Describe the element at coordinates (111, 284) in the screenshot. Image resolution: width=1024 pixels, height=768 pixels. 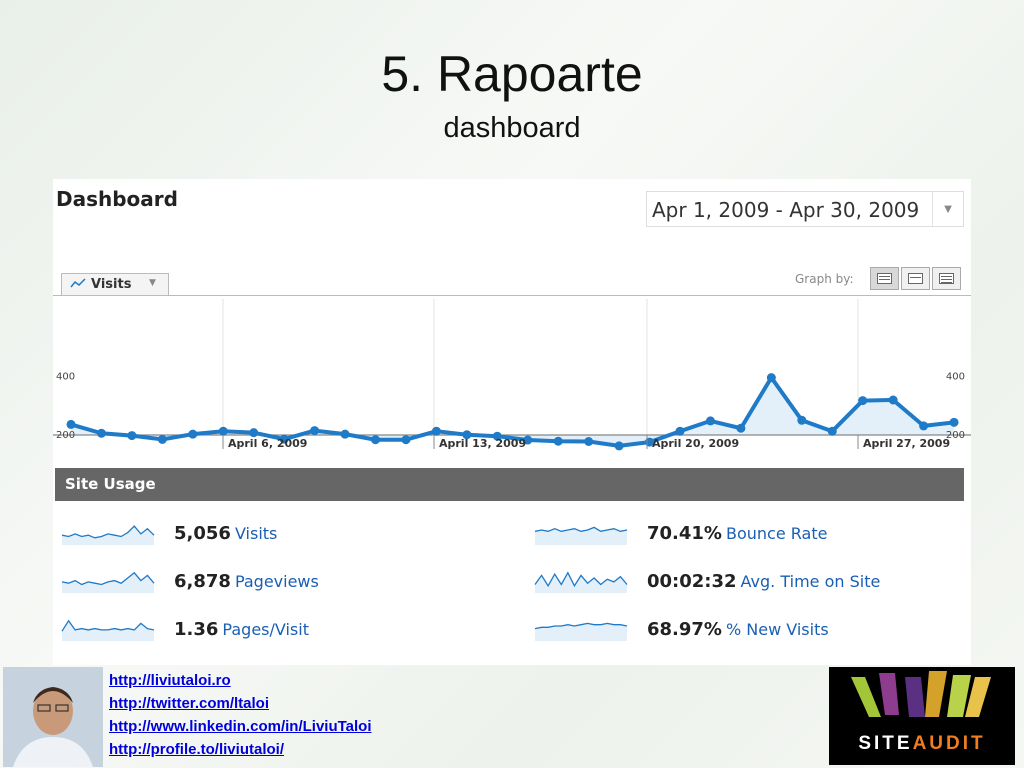
I see `metric-select-label: Visits` at that location.